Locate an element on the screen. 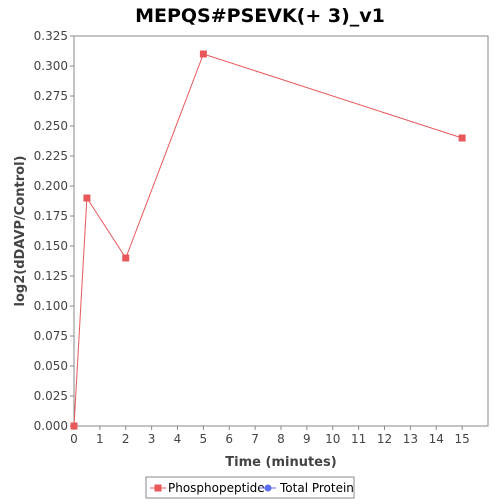  y-tick-label: 0.075 is located at coordinates (51, 336).